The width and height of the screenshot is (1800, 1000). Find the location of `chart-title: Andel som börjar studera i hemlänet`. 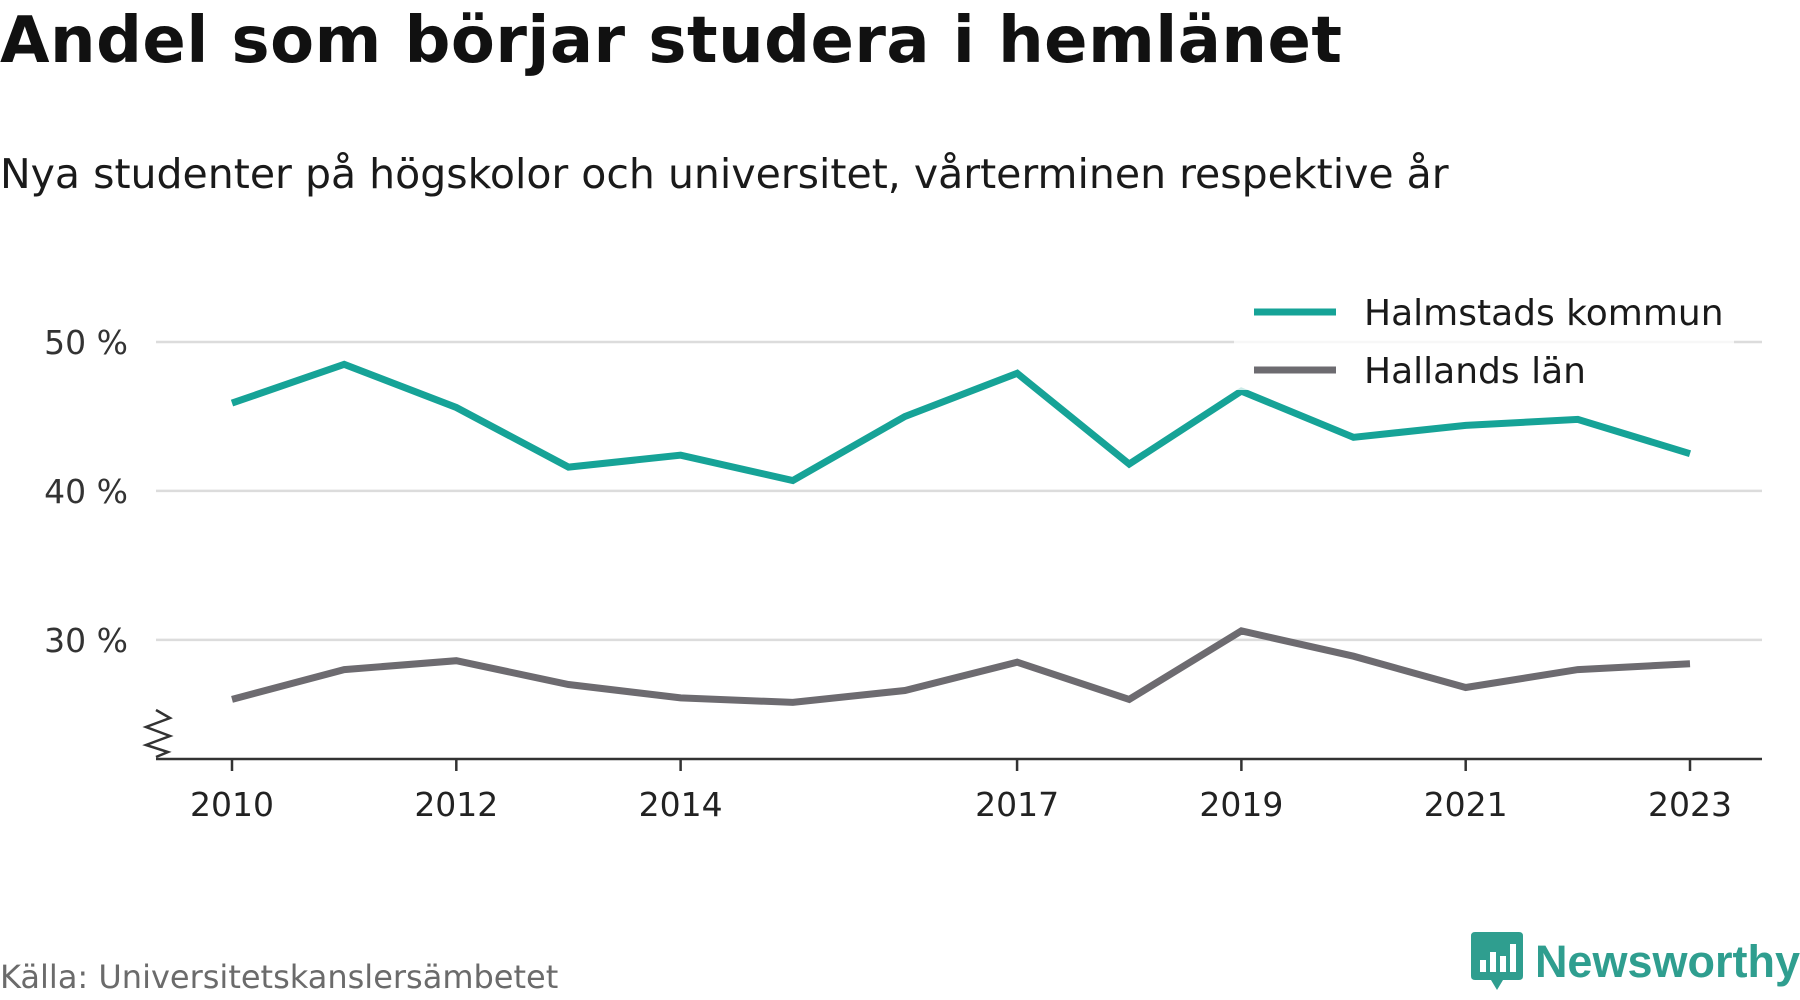

chart-title: Andel som börjar studera i hemlänet is located at coordinates (671, 41).